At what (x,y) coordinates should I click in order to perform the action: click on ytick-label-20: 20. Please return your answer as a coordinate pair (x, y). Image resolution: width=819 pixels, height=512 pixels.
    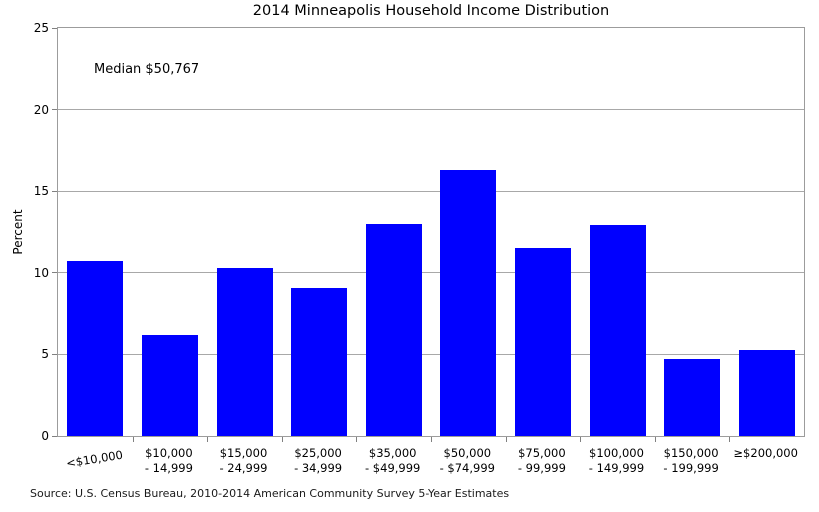
    Looking at the image, I should click on (41, 109).